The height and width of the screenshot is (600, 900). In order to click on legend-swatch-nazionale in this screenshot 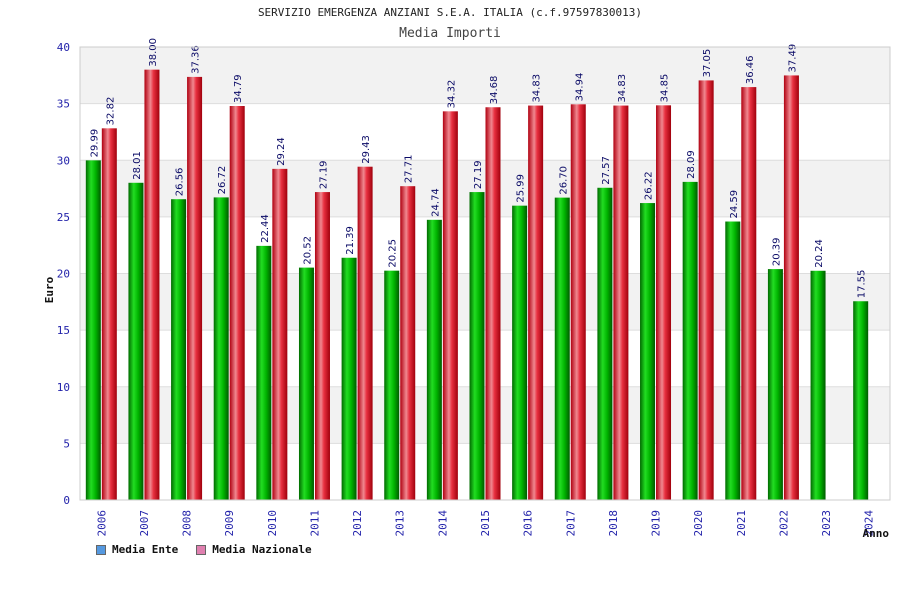, I will do `click(201, 549)`.